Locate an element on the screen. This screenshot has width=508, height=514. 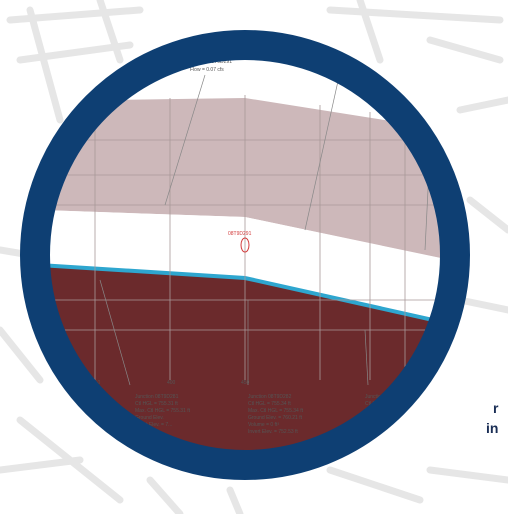
conduit-left-flow: Flow = 0.07 cfs is located at coordinates (207, 70).